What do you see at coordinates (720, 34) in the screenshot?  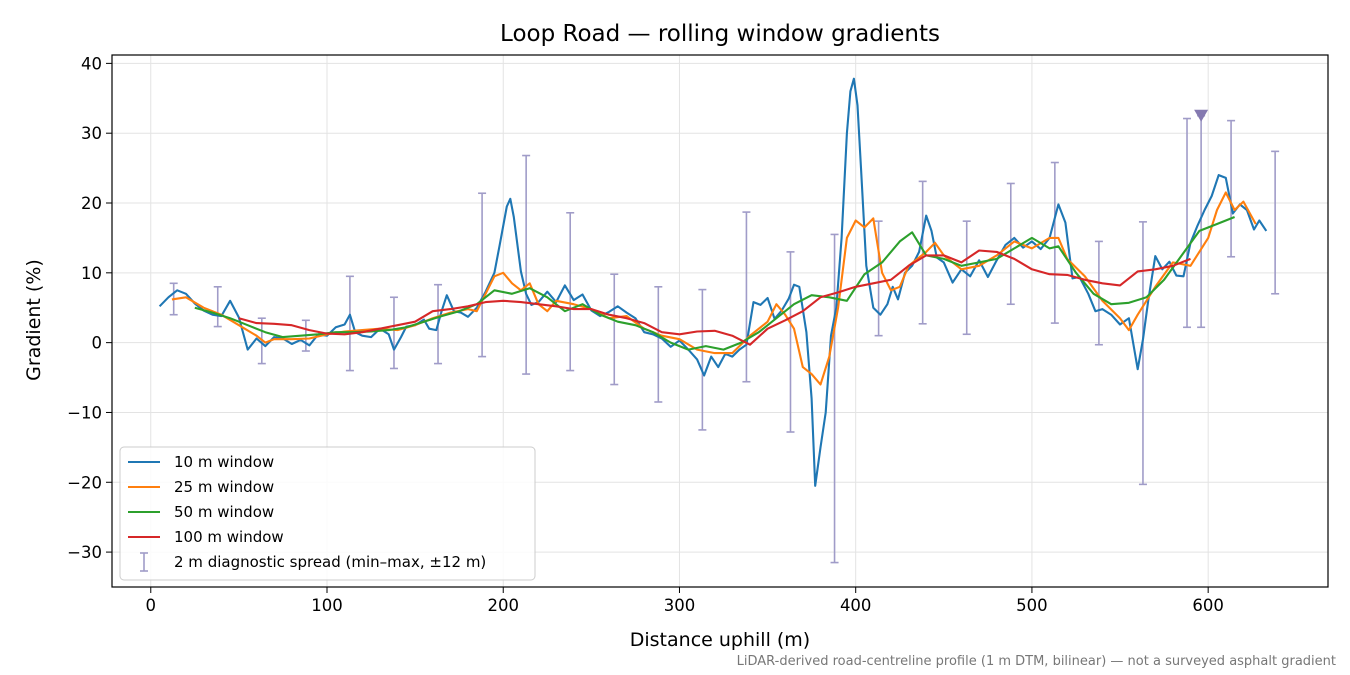 I see `chart-title: Loop Road — rolling window gradients` at bounding box center [720, 34].